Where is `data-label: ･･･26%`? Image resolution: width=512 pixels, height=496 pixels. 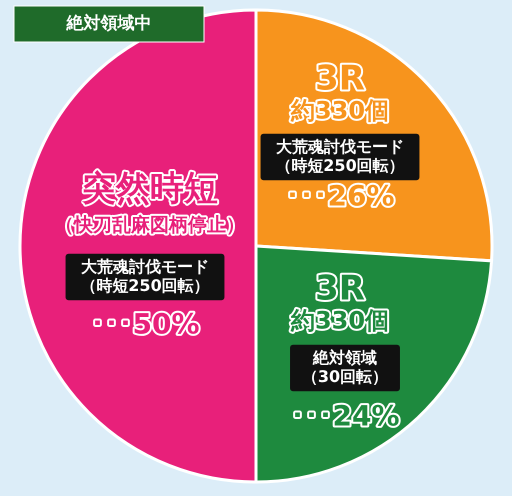 data-label: ･･･26% is located at coordinates (340, 196).